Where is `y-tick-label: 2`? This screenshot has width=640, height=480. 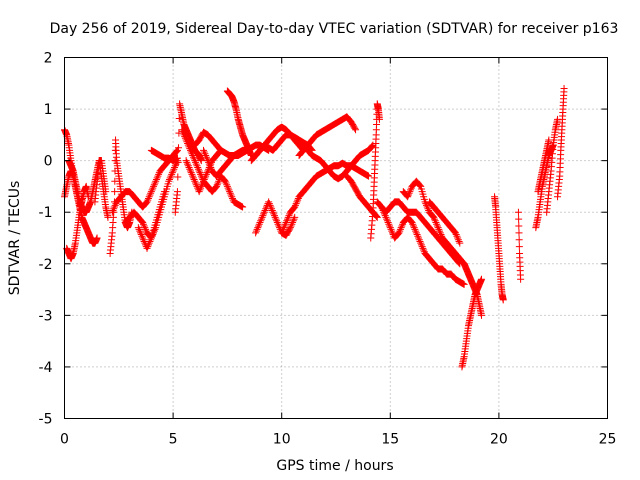 y-tick-label: 2 is located at coordinates (48, 59).